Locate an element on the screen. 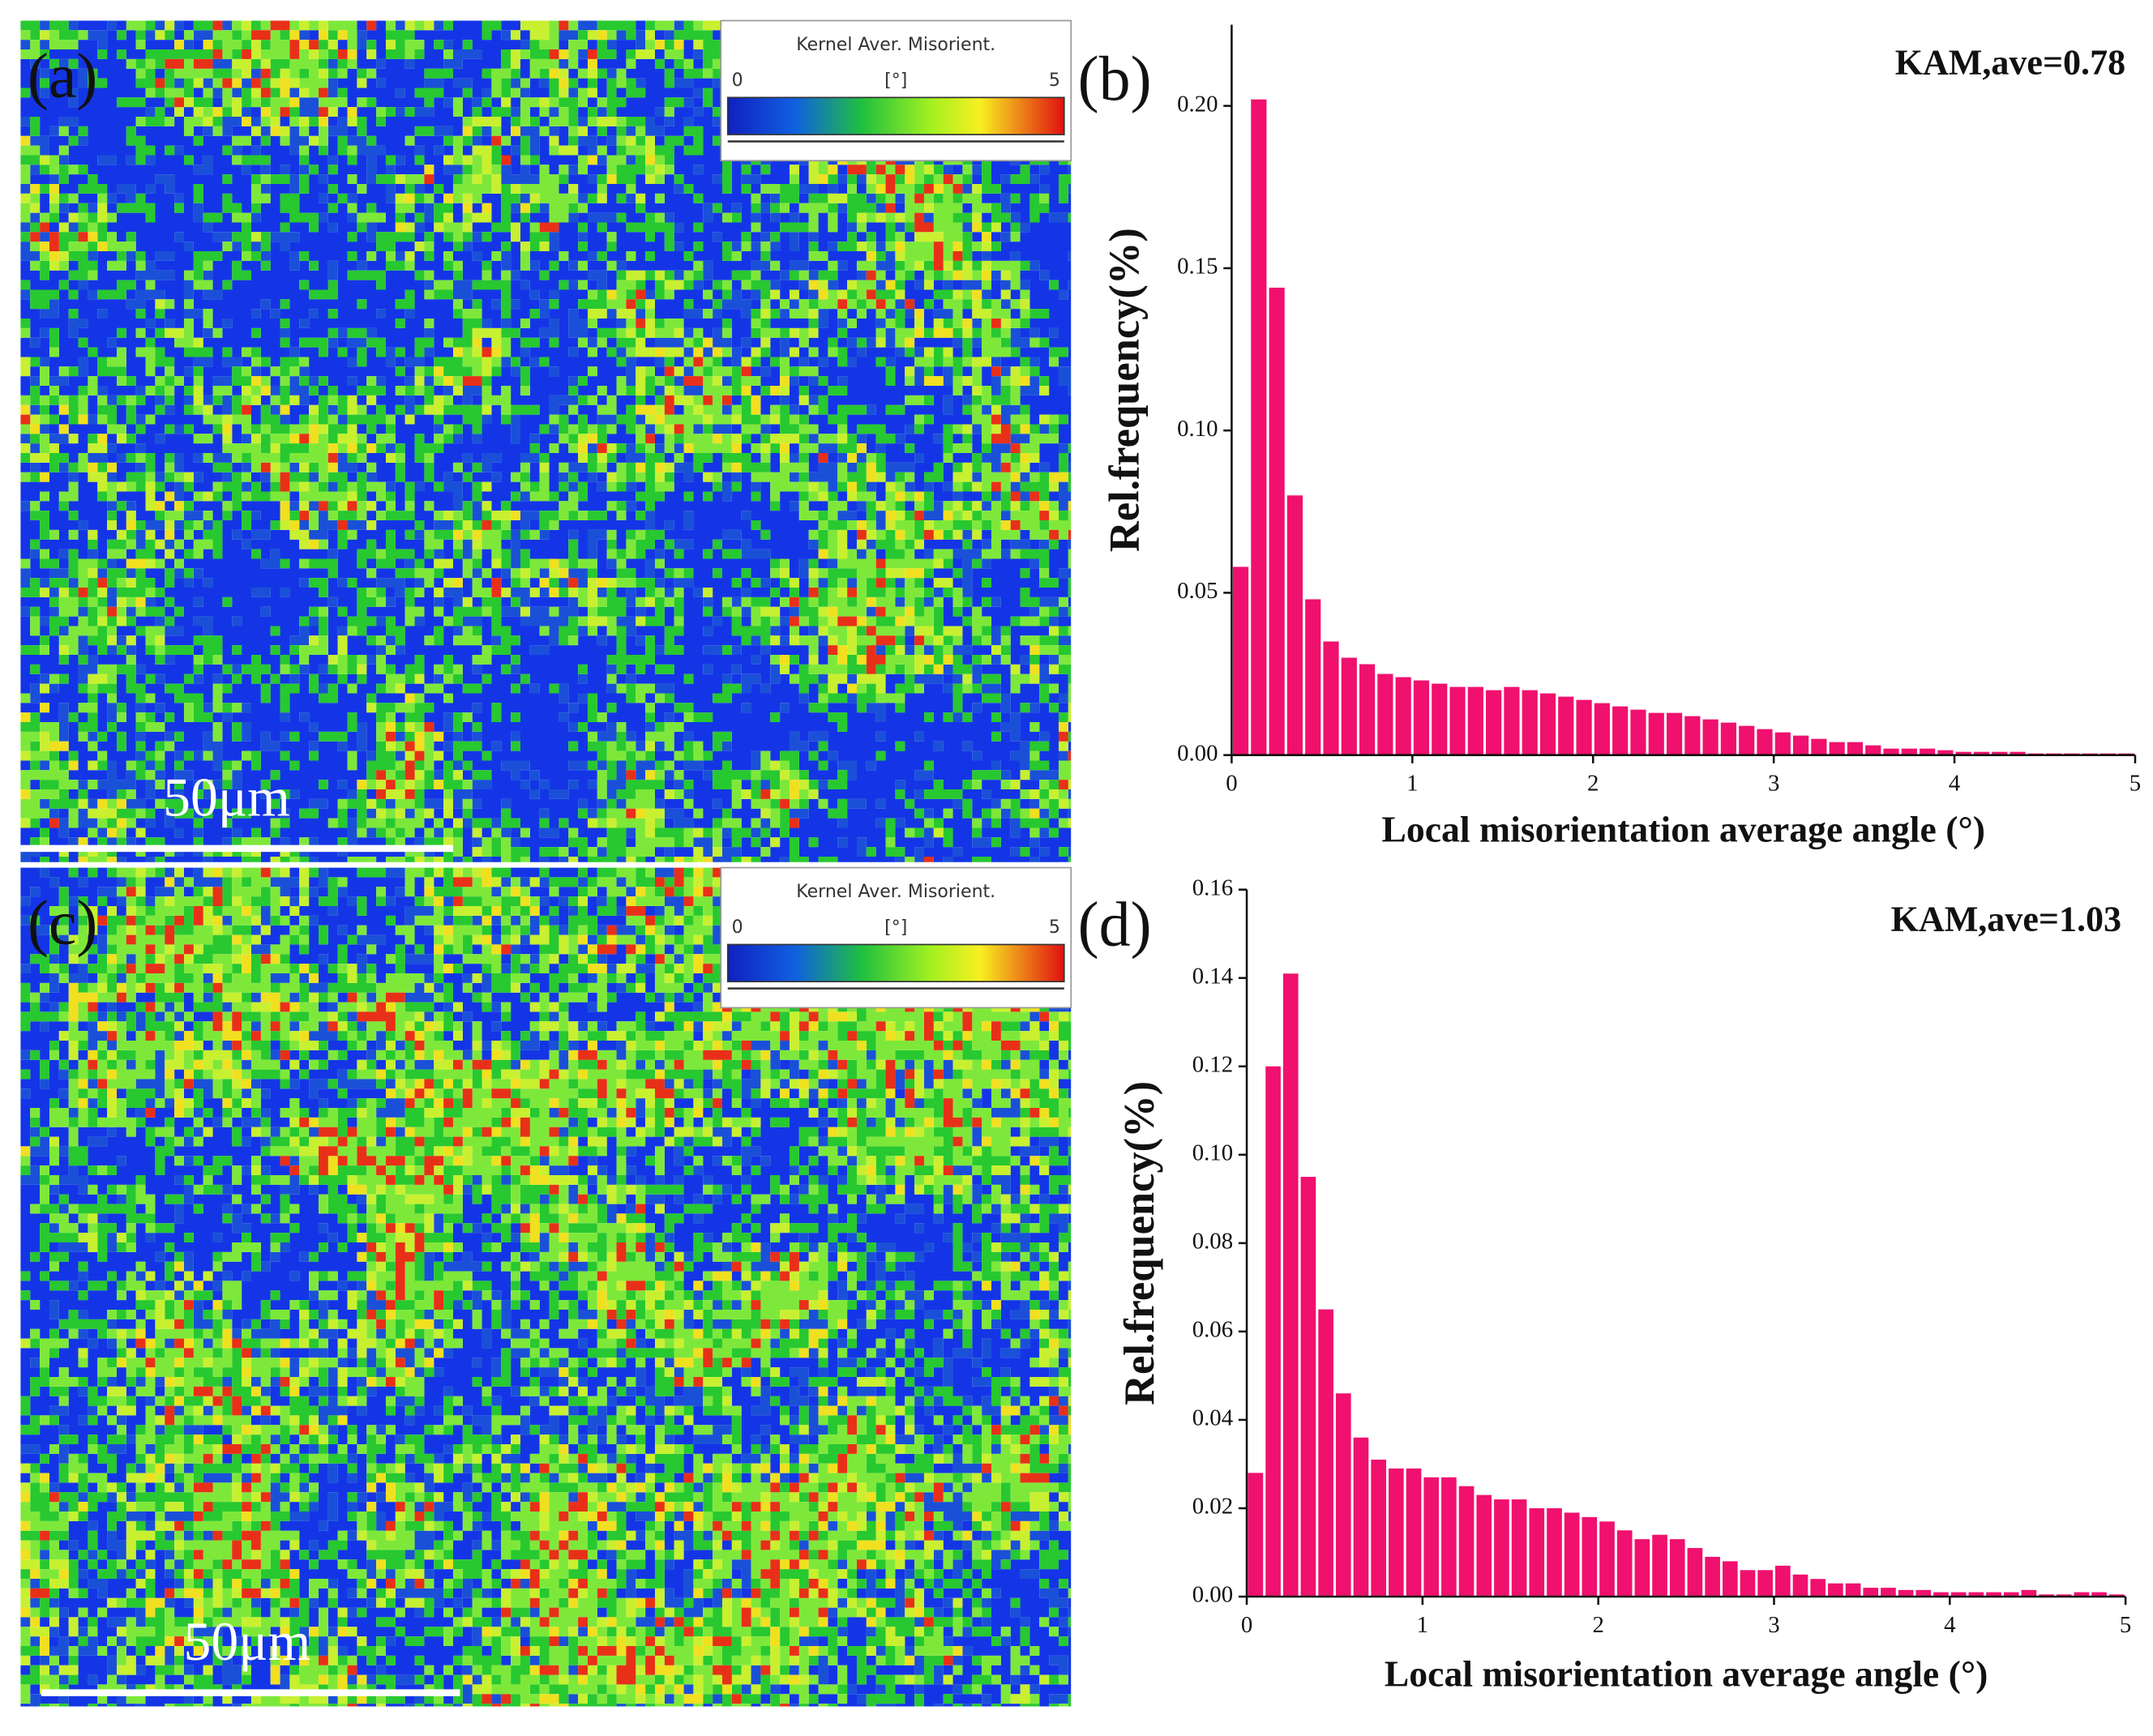 This screenshot has width=2153, height=1736. y-tick-label: 0.16 is located at coordinates (1212, 887).